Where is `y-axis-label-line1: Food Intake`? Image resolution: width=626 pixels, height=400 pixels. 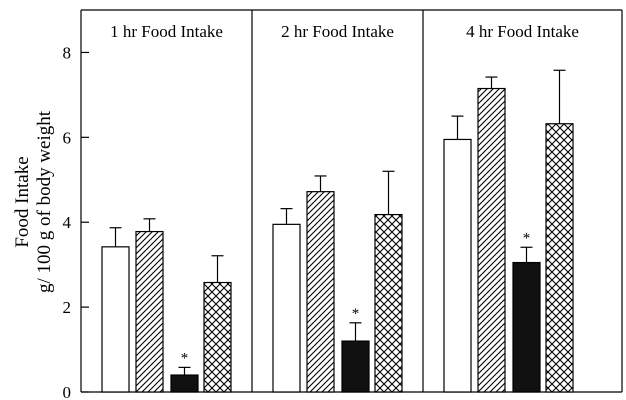
y-axis-label-line1: Food Intake is located at coordinates (22, 201).